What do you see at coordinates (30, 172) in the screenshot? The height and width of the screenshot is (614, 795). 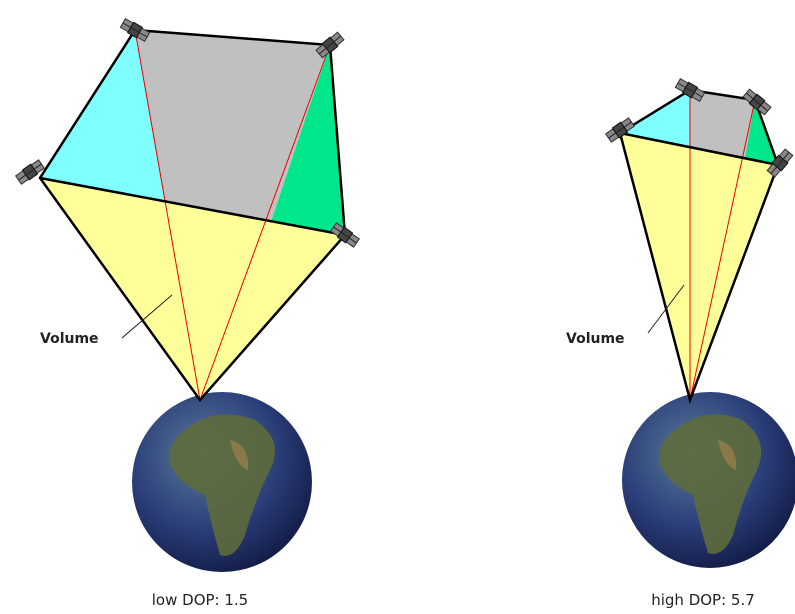 I see `satellite` at bounding box center [30, 172].